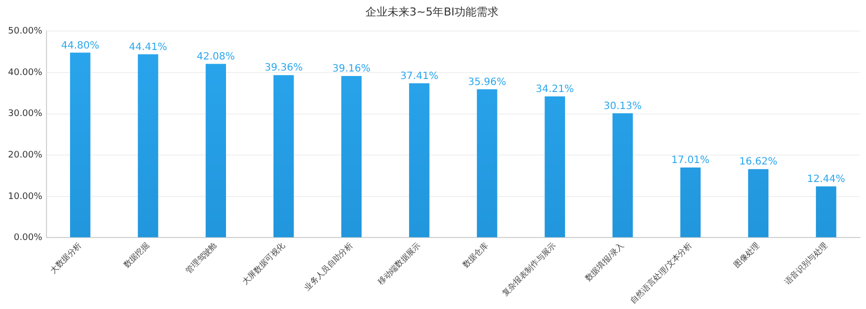  What do you see at coordinates (25, 155) in the screenshot?
I see `y-tick-label: 20.00%` at bounding box center [25, 155].